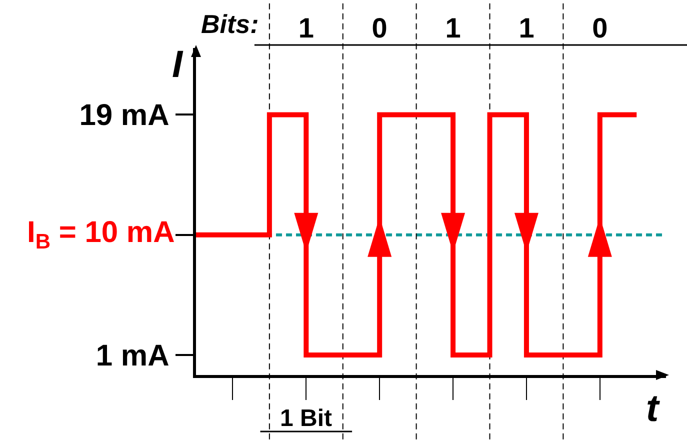 This screenshot has height=440, width=687. What do you see at coordinates (133, 355) in the screenshot?
I see `y-tick-label: 1 mA` at bounding box center [133, 355].